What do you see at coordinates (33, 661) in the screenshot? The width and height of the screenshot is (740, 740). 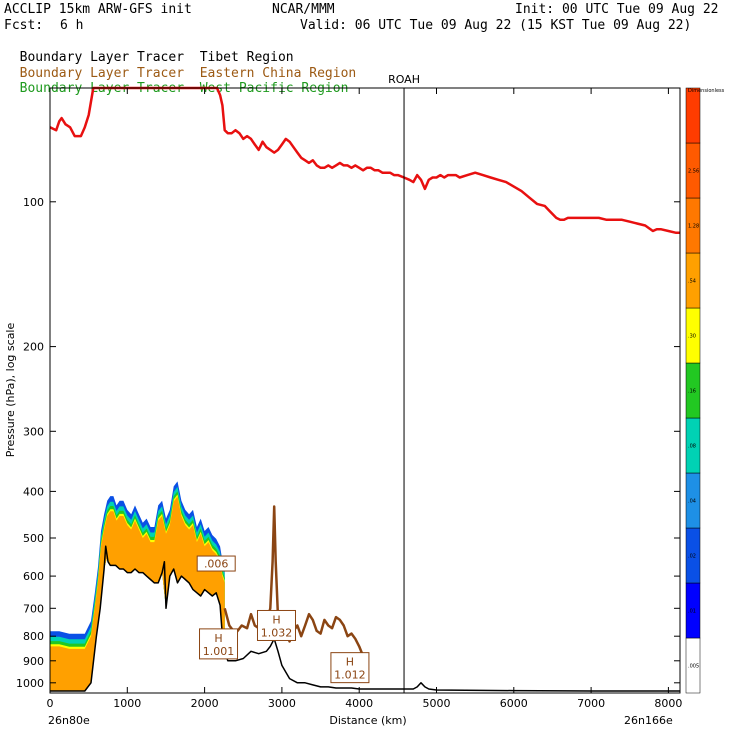 I see `y-tick-label: 900` at bounding box center [33, 661].